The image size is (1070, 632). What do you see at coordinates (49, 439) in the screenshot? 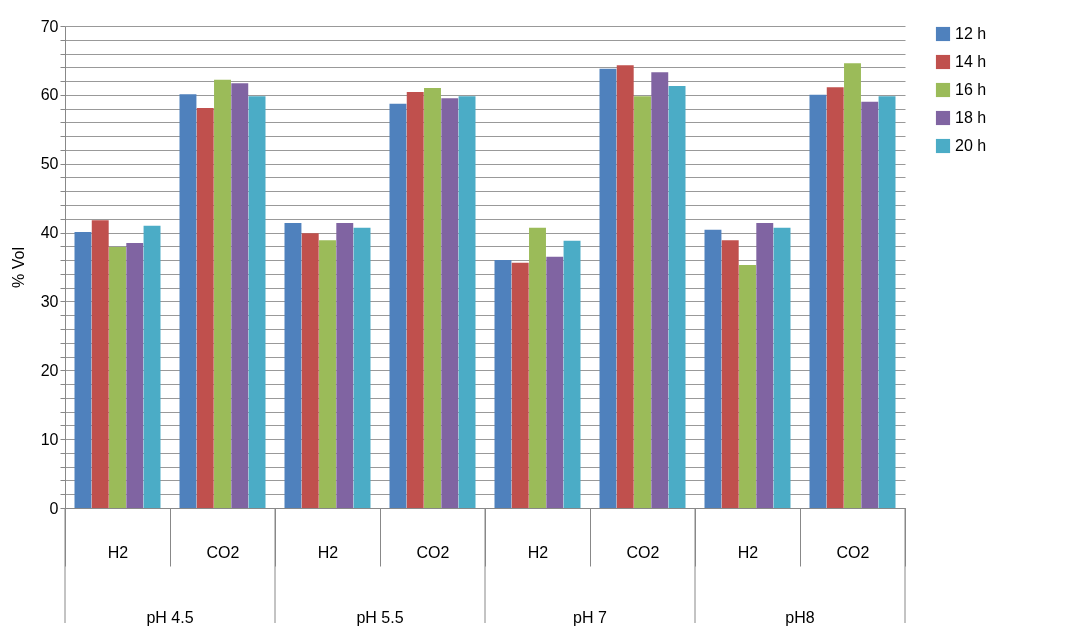
I see `y-tick-label: 10` at bounding box center [49, 439].